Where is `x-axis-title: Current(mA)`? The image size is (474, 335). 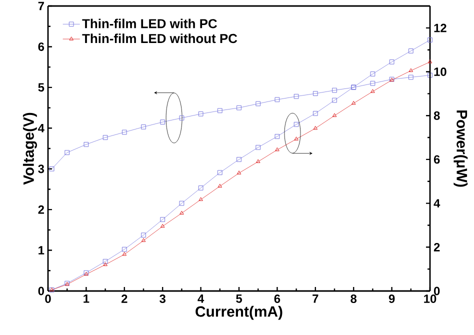
x-axis-title: Current(mA) is located at coordinates (239, 313).